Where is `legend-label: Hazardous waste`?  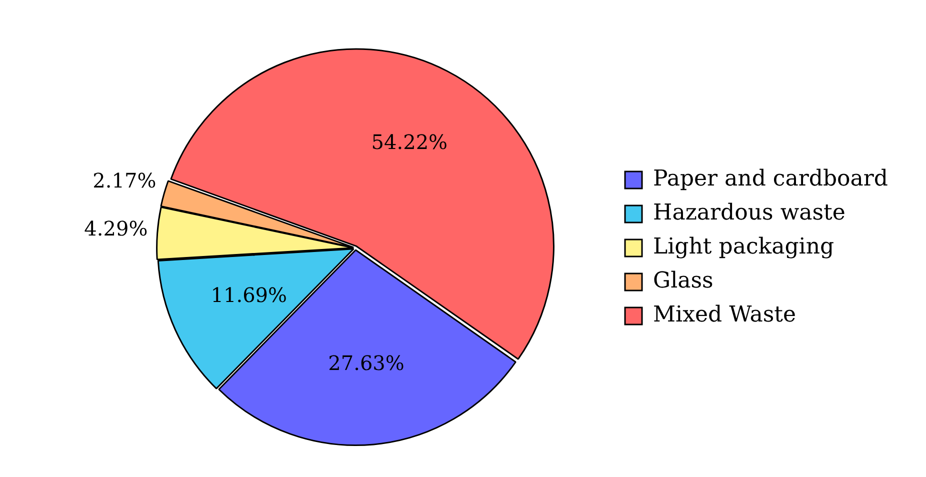
legend-label: Hazardous waste is located at coordinates (749, 213).